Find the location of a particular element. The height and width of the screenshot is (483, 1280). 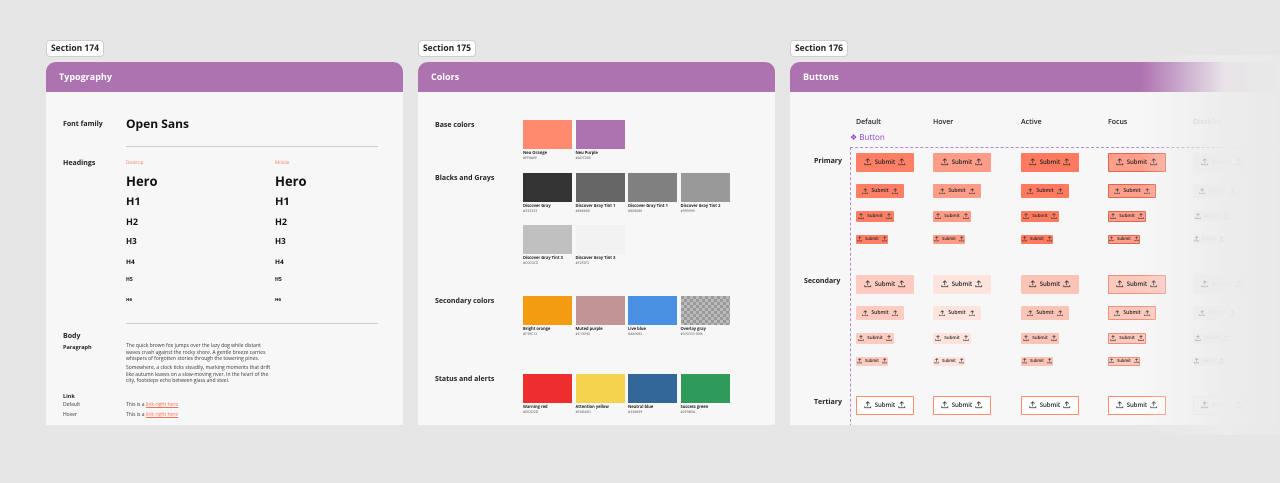

swatch-hex: #C19595 is located at coordinates (582, 334).